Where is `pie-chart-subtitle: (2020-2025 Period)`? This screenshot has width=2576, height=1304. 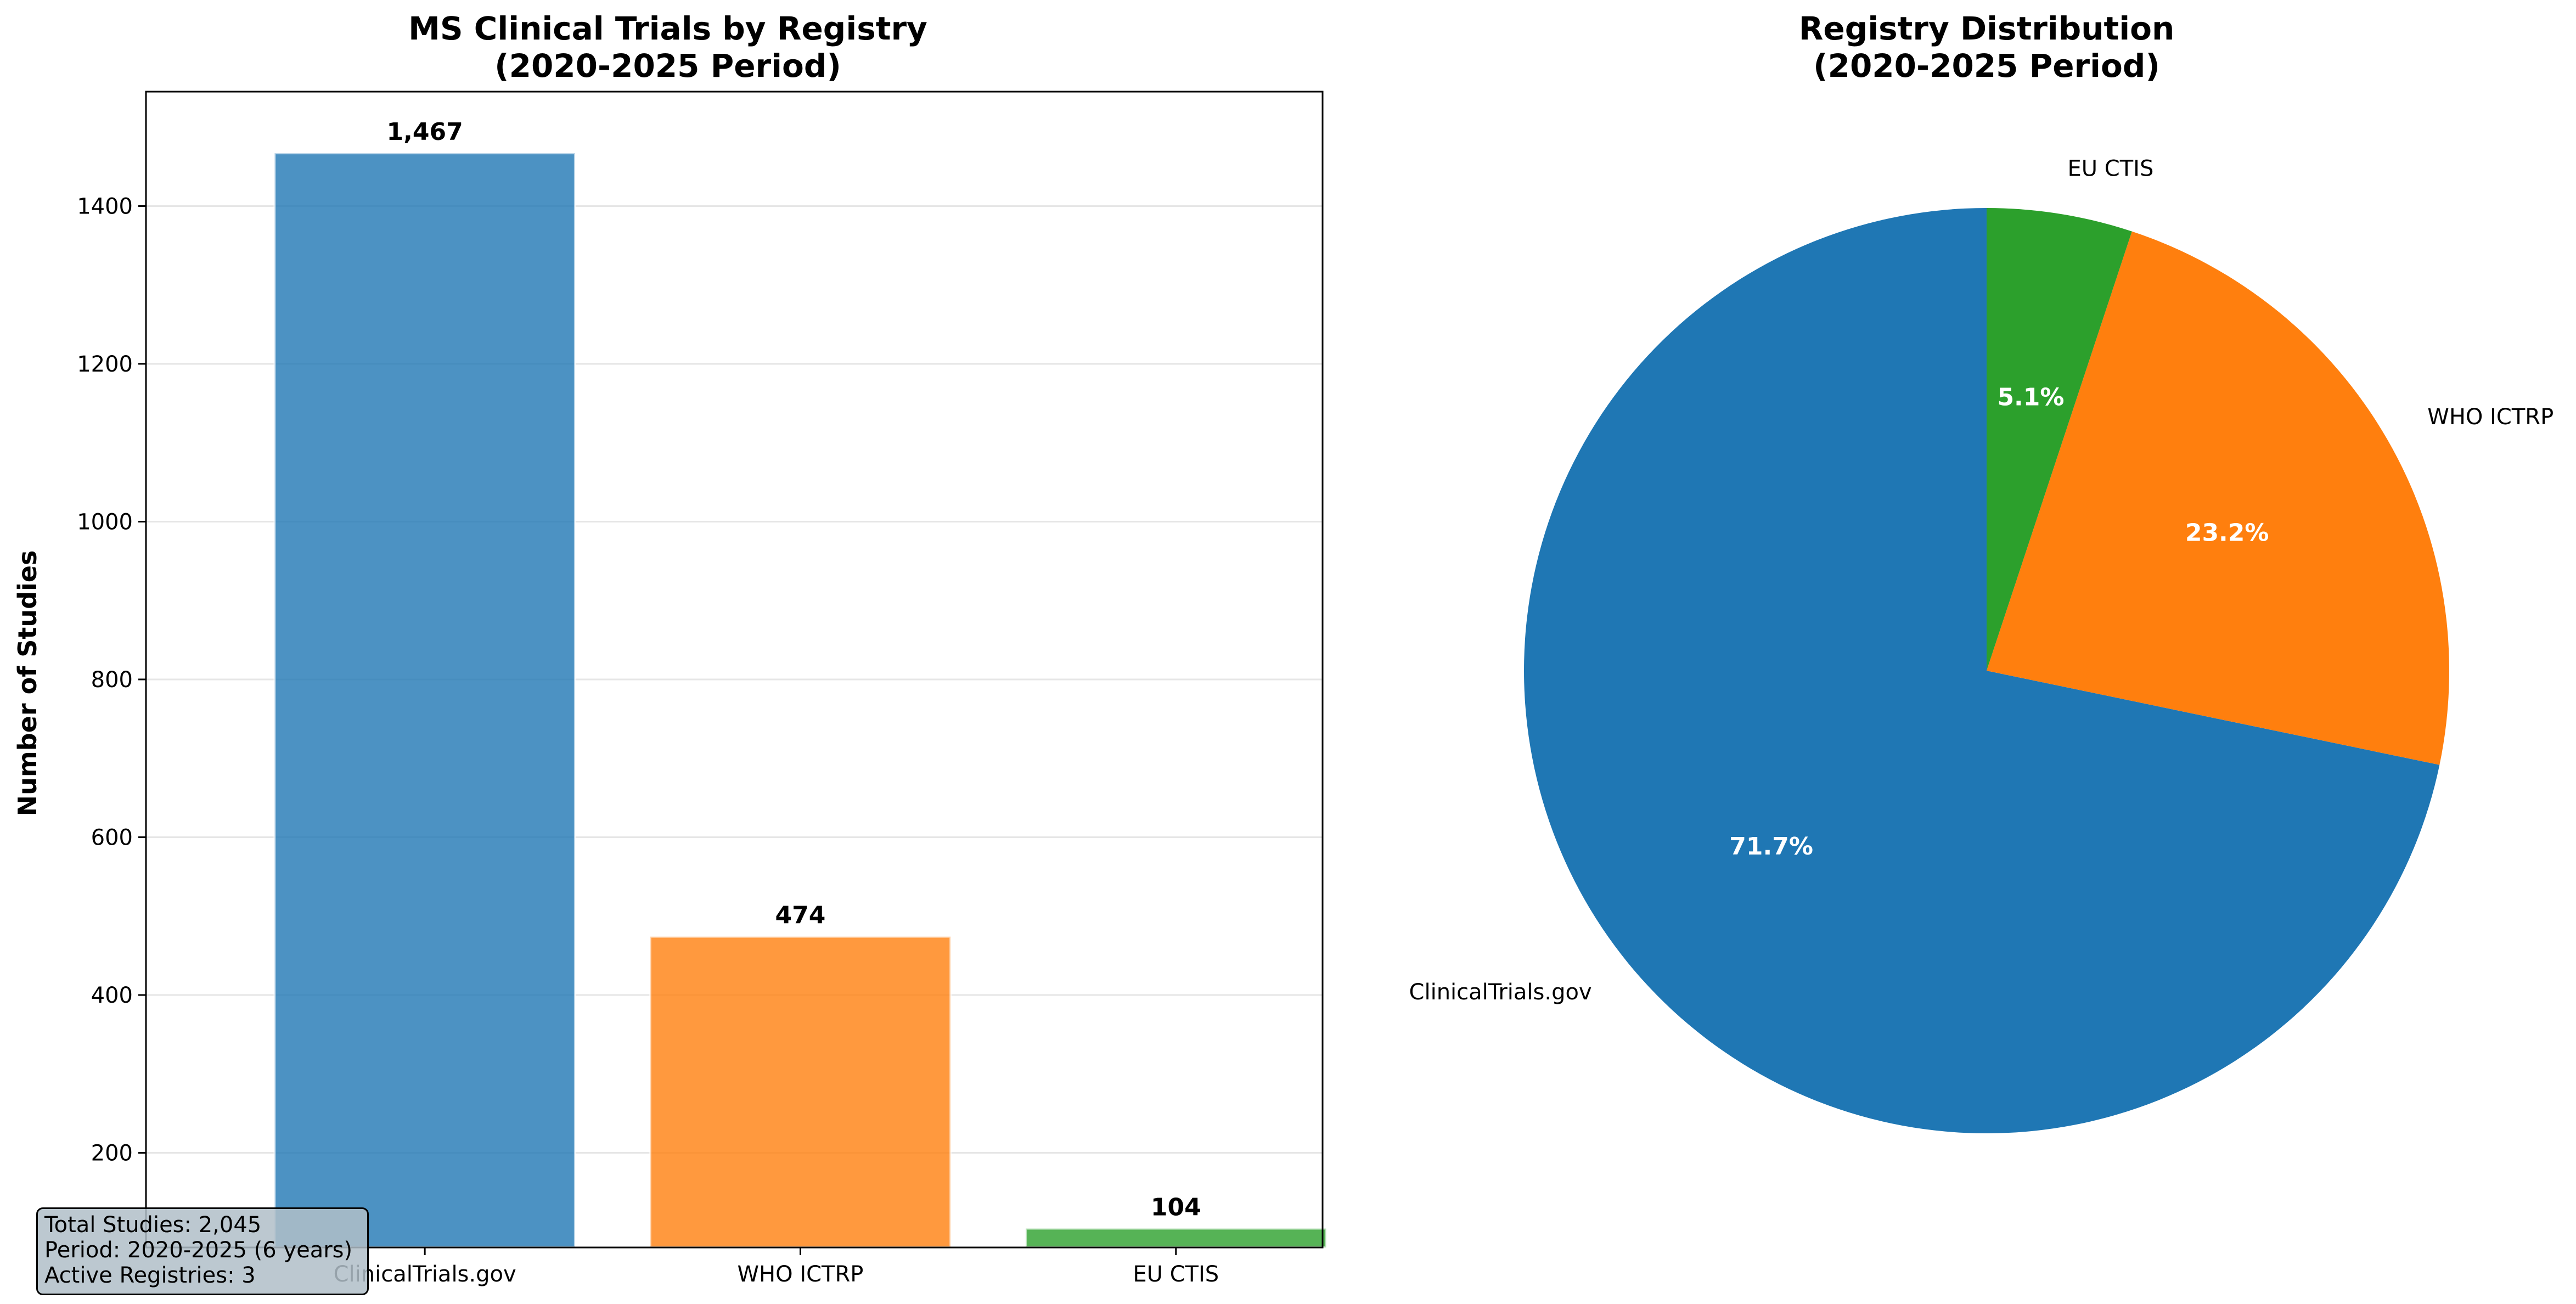
pie-chart-subtitle: (2020-2025 Period) is located at coordinates (1986, 66).